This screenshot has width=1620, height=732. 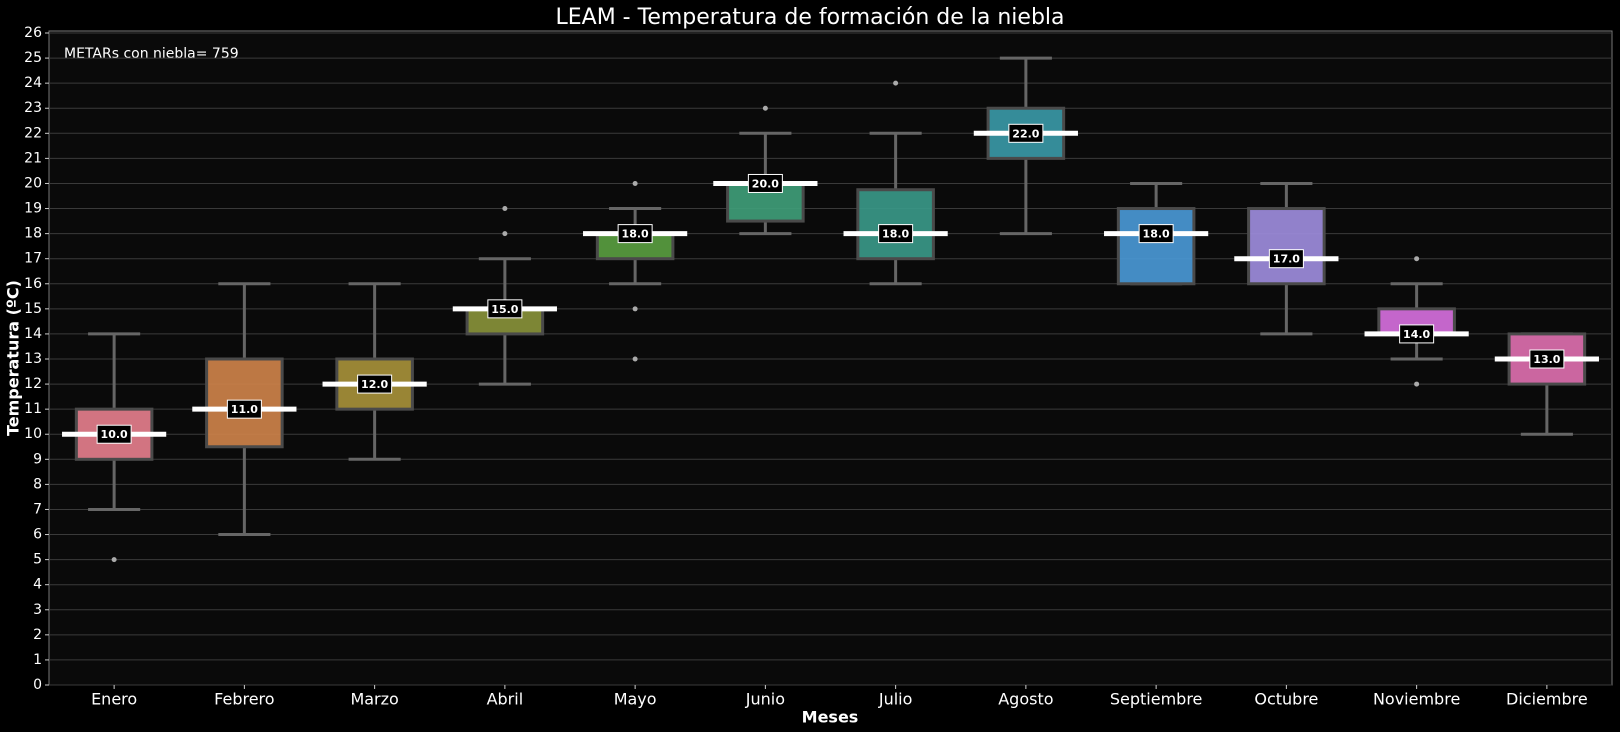 I want to click on median-label: 14.0, so click(x=1416, y=334).